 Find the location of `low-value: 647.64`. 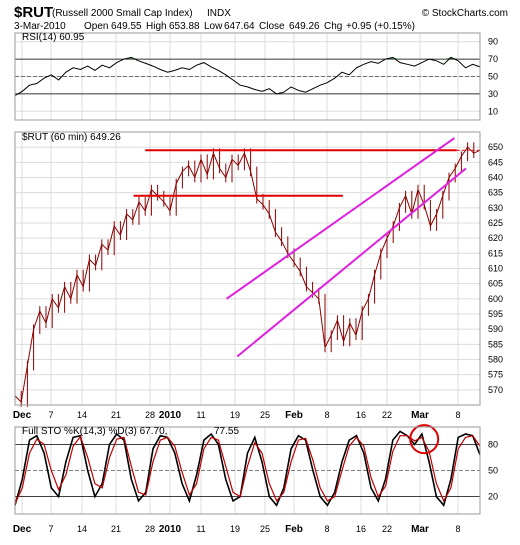

low-value: 647.64 is located at coordinates (239, 26).